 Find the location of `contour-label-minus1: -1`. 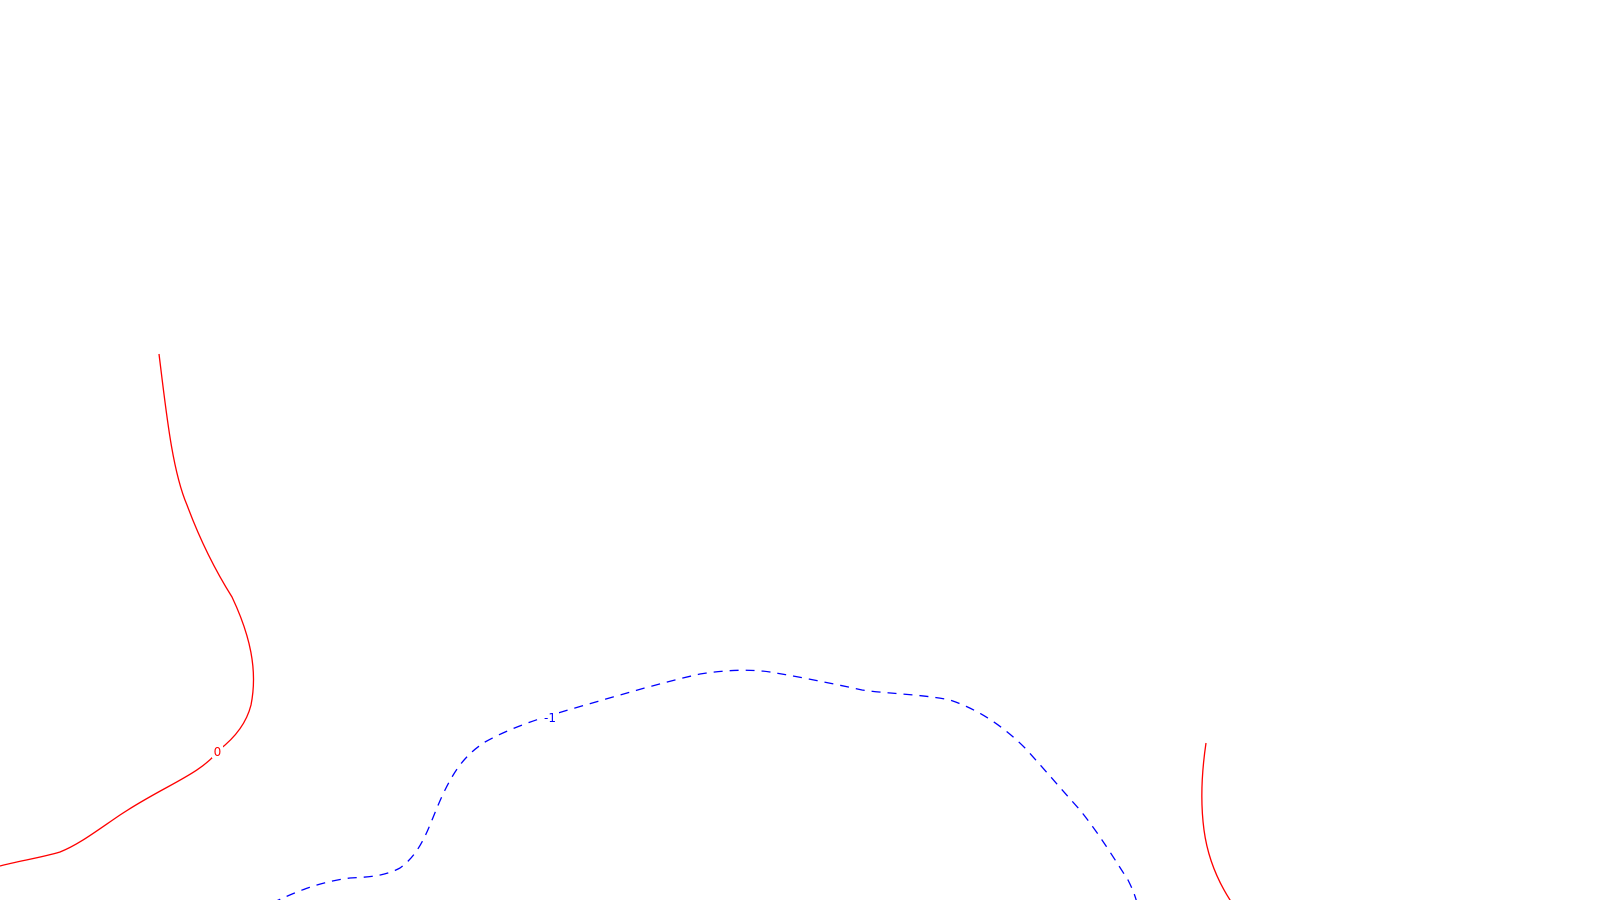

contour-label-minus1: -1 is located at coordinates (550, 718).